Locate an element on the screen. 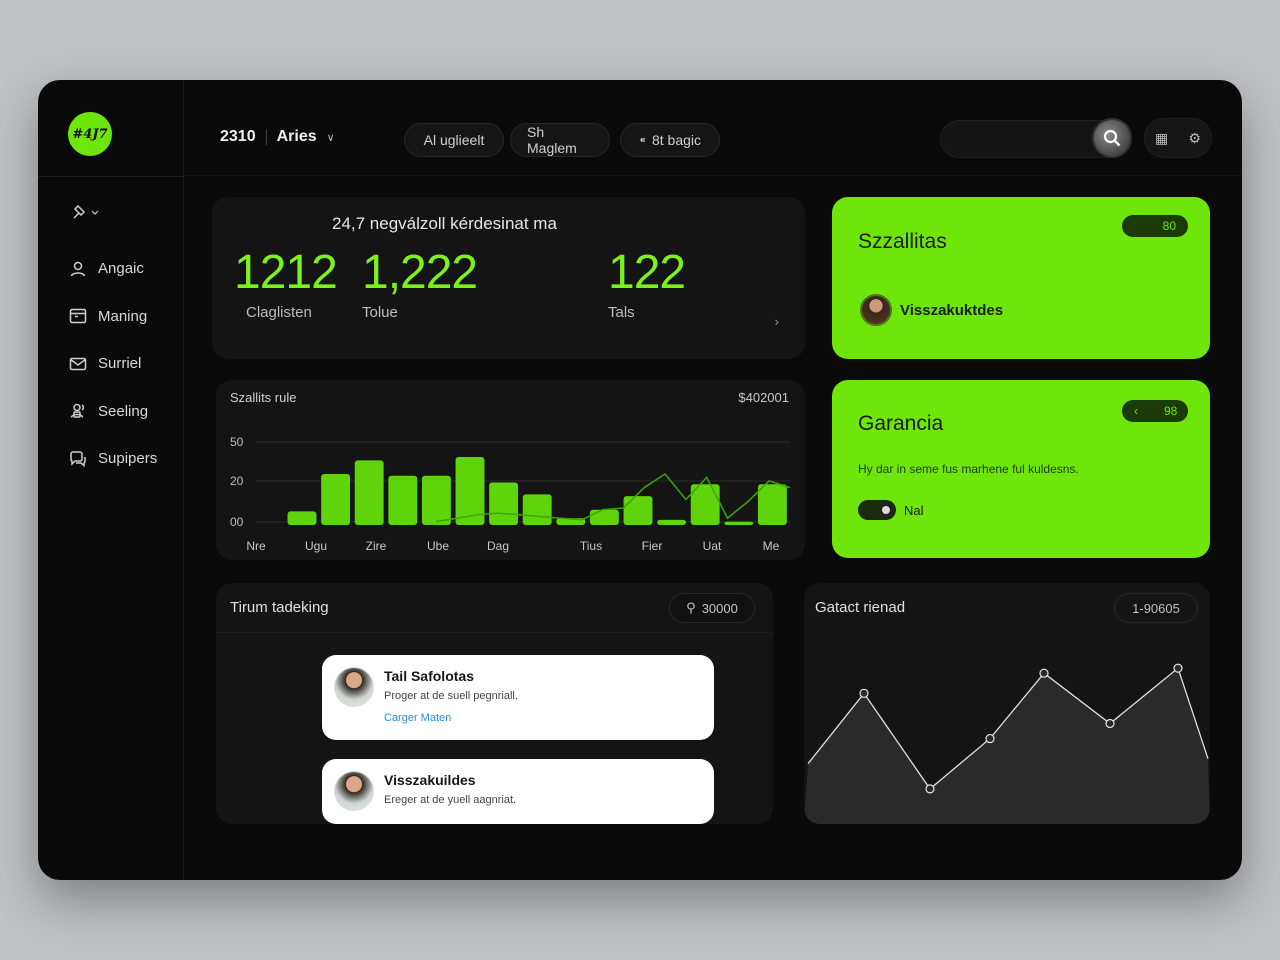 Image resolution: width=1280 pixels, height=960 pixels. sidebar-nav: Angaic Maning Surriel Seeling Supipers is located at coordinates (112, 364).